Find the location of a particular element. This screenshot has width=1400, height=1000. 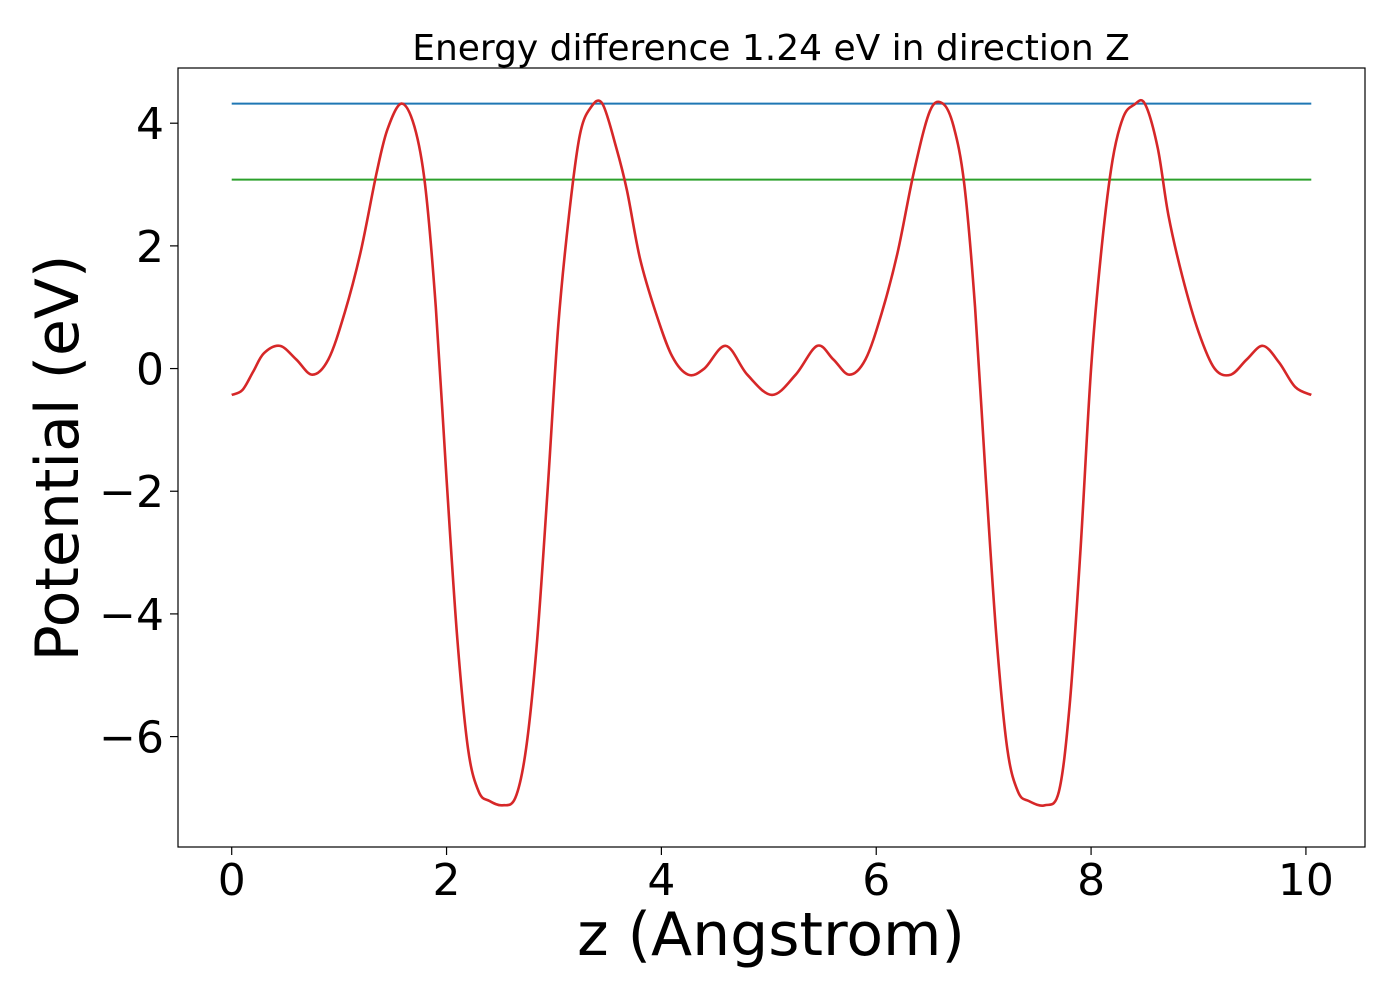

y-tick-label: 2 is located at coordinates (150, 247).